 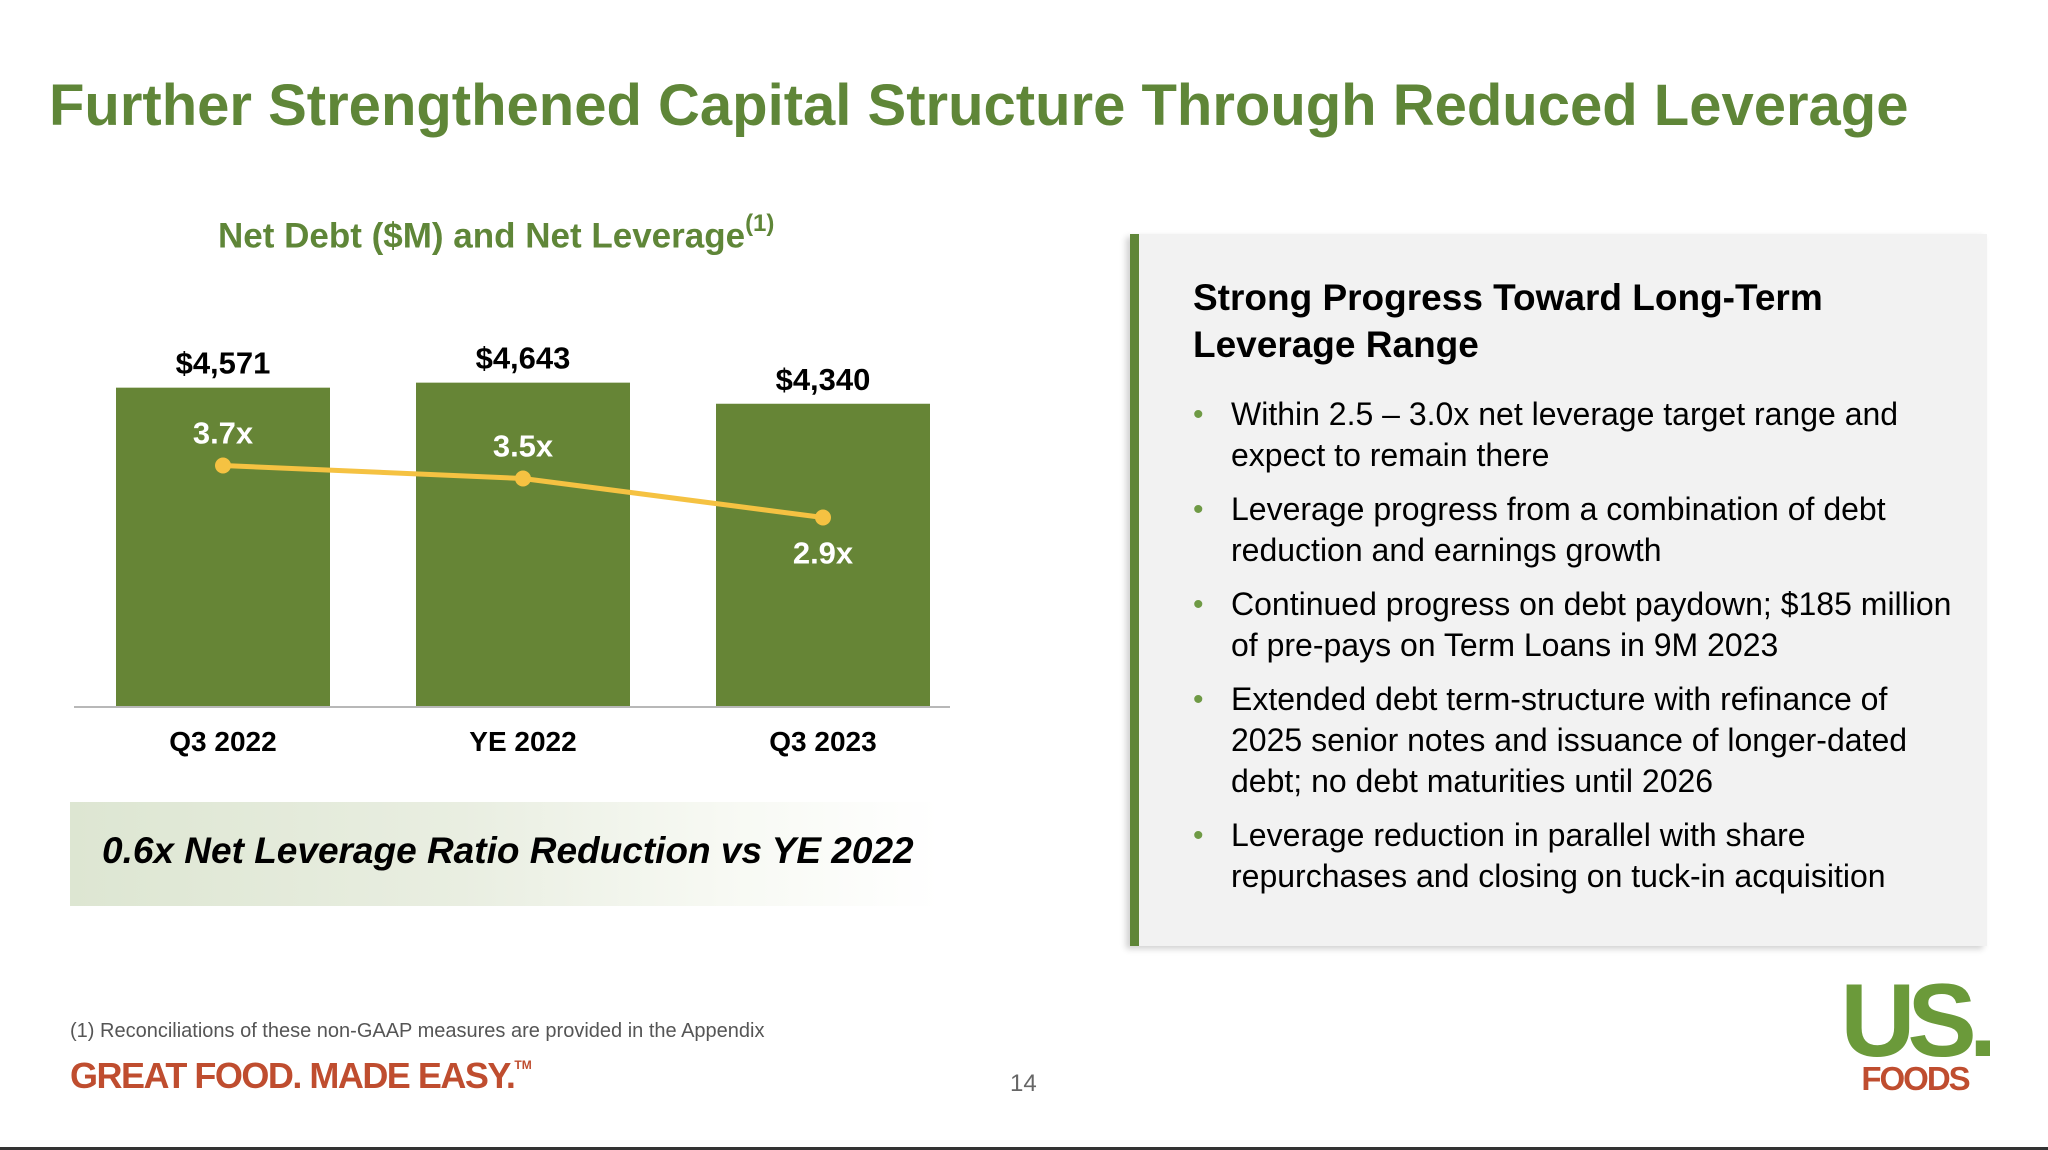 I want to click on tagline-text: GREAT FOOD. MADE EASY., so click(x=293, y=1075).